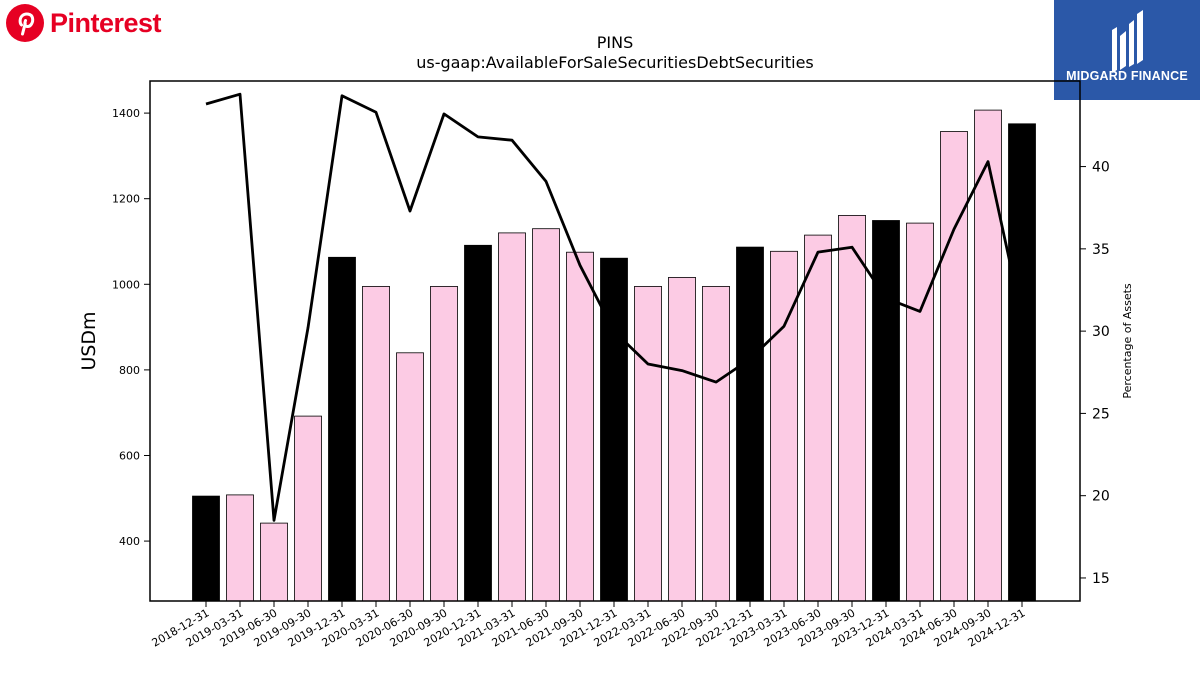 The image size is (1200, 675). I want to click on y-right-tick-label: 40, so click(1101, 168).